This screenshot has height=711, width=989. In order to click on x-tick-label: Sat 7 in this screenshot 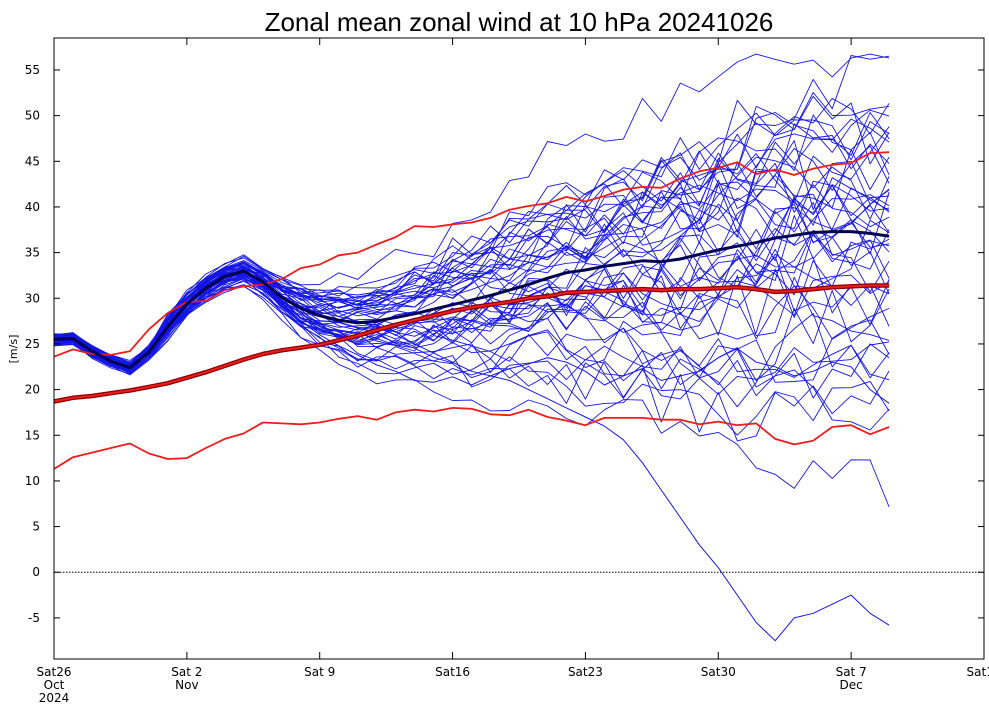, I will do `click(851, 672)`.